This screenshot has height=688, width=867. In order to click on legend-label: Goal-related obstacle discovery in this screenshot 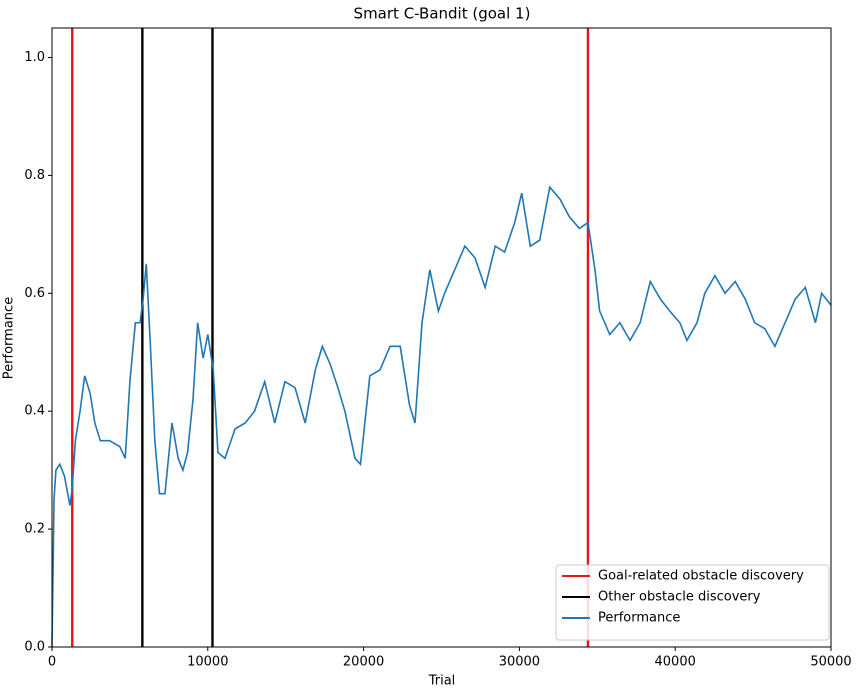, I will do `click(701, 576)`.